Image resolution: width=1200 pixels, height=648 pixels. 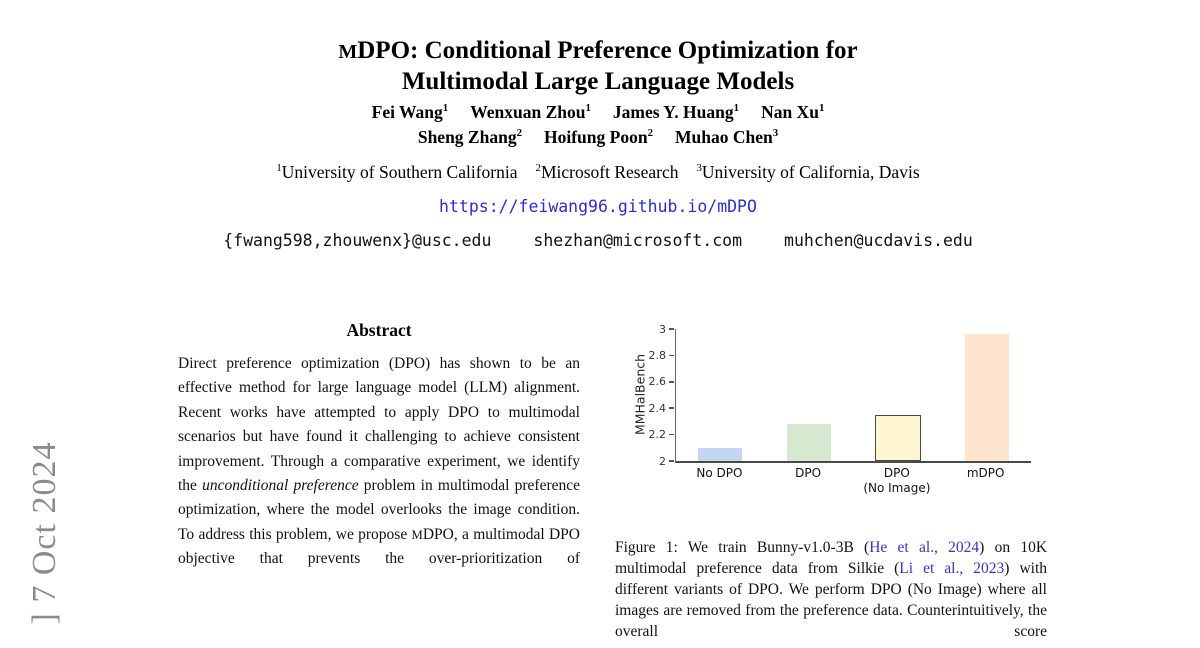 I want to click on y-axis-tick-layer: 2 2.2 2.4 2.6 2.8 3, so click(x=840, y=395).